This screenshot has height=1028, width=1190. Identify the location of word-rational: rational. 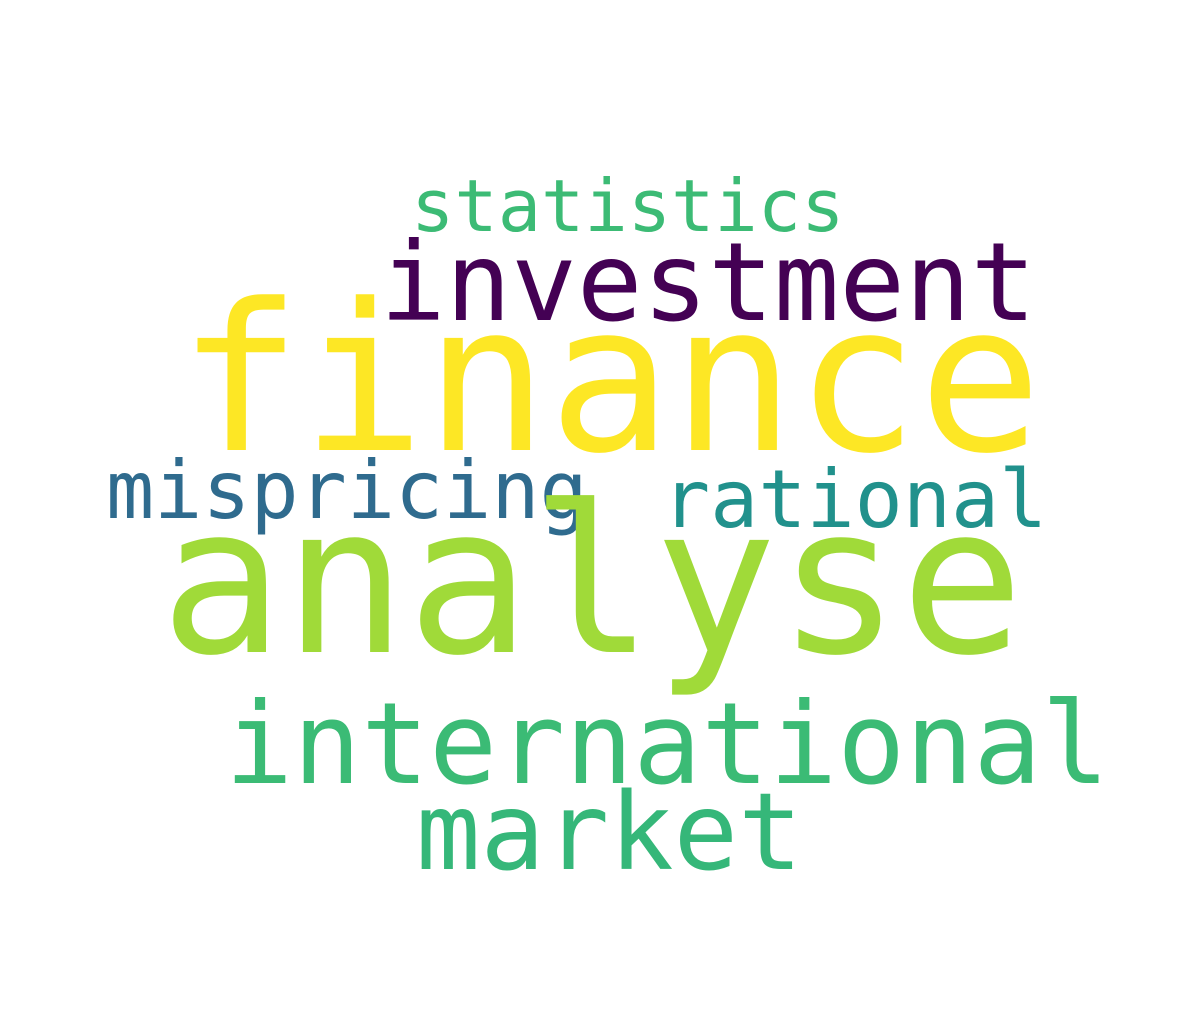
(855, 499).